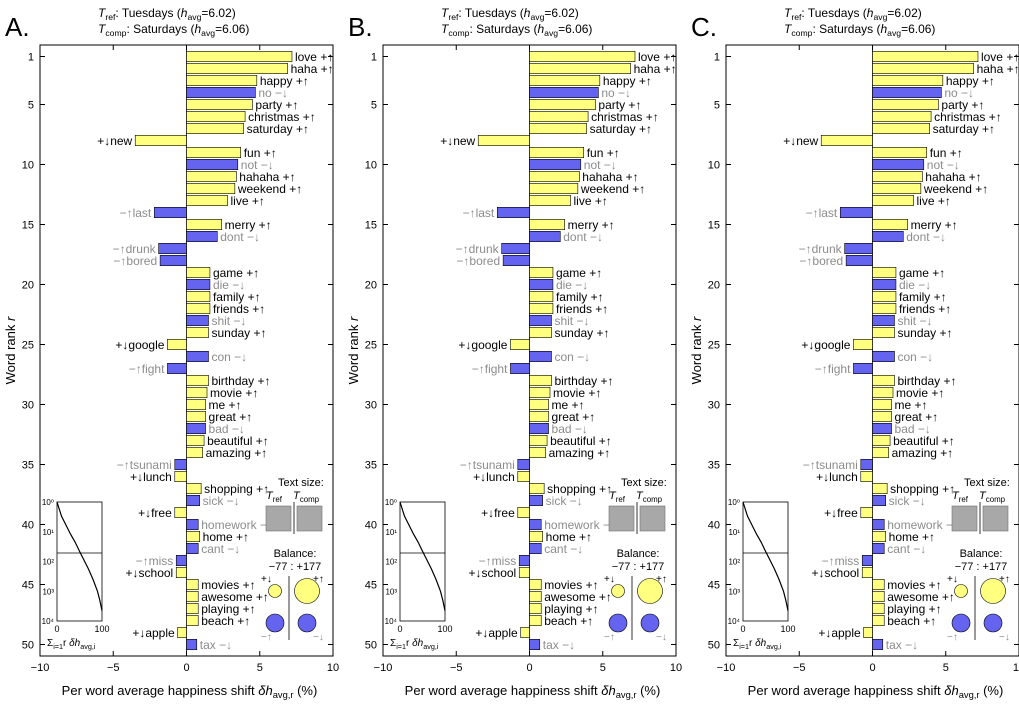  What do you see at coordinates (160, 141) in the screenshot?
I see `bar-new` at bounding box center [160, 141].